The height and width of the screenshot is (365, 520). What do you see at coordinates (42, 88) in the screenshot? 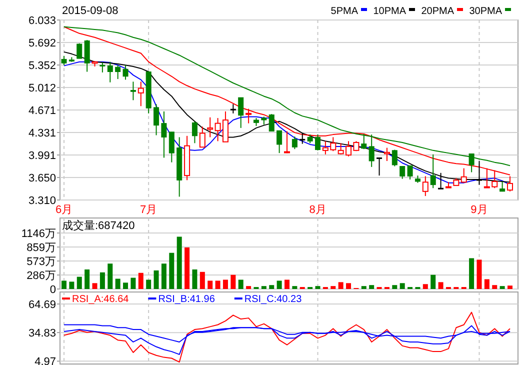
I see `y-tick-label: 5.012` at bounding box center [42, 88].